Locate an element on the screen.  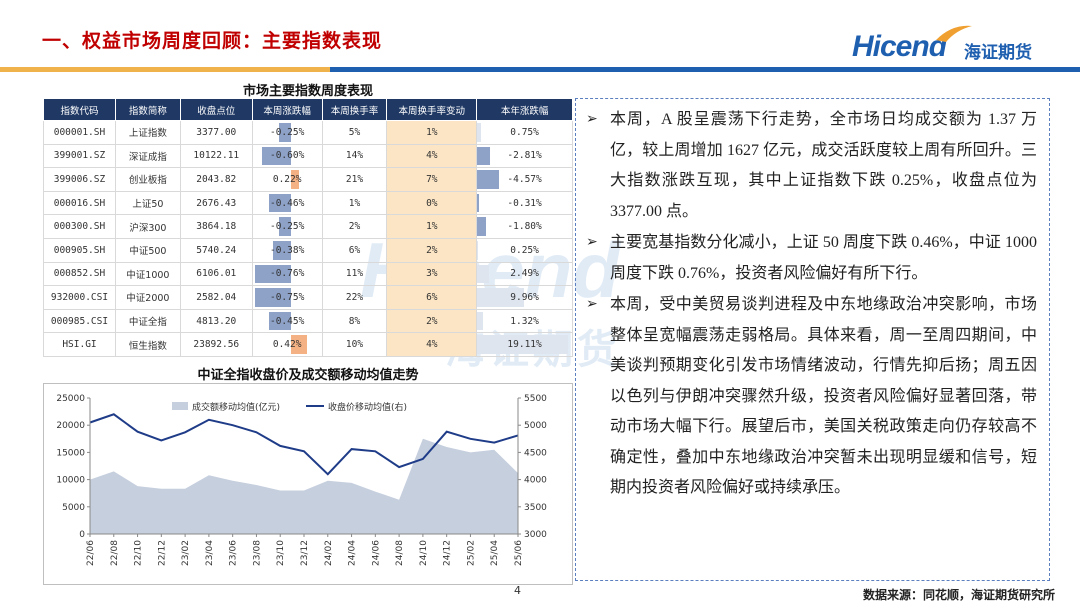
cell-ytd: -4.57% is located at coordinates (524, 179).